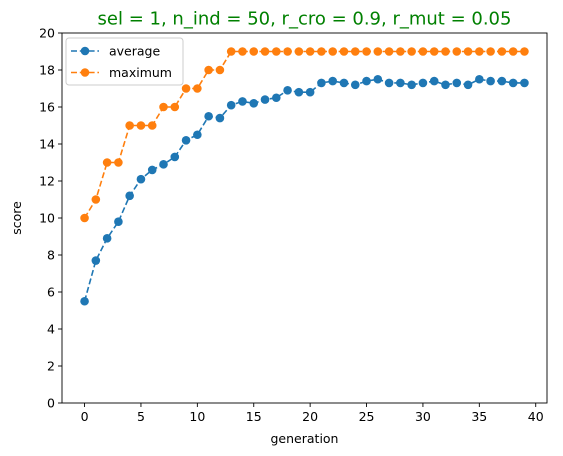 This screenshot has width=563, height=456. I want to click on x-tick-label: 40, so click(536, 416).